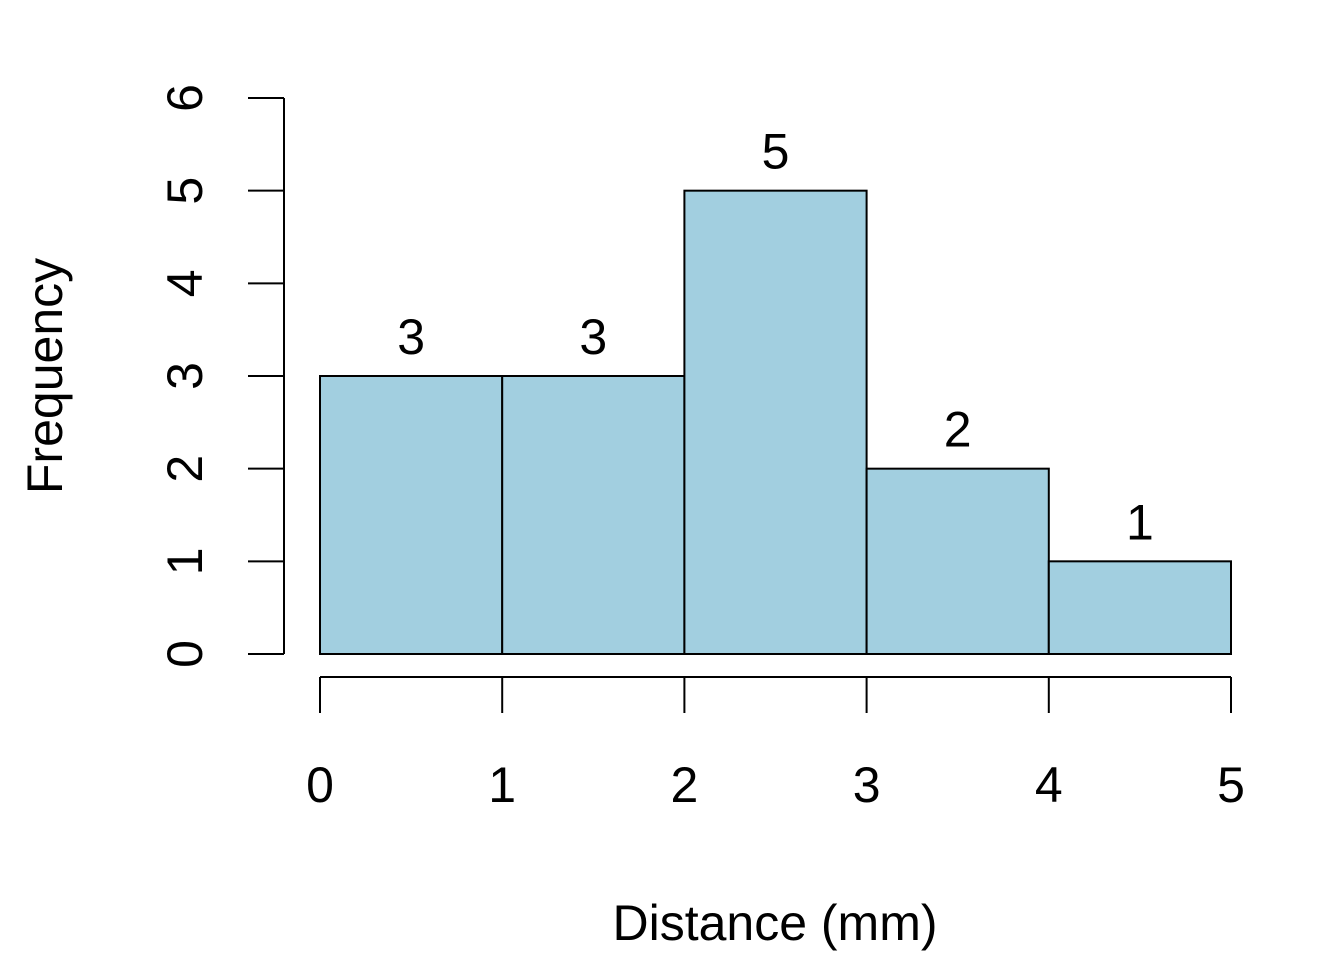 Image resolution: width=1344 pixels, height=960 pixels. I want to click on x-tick-label: 1, so click(502, 785).